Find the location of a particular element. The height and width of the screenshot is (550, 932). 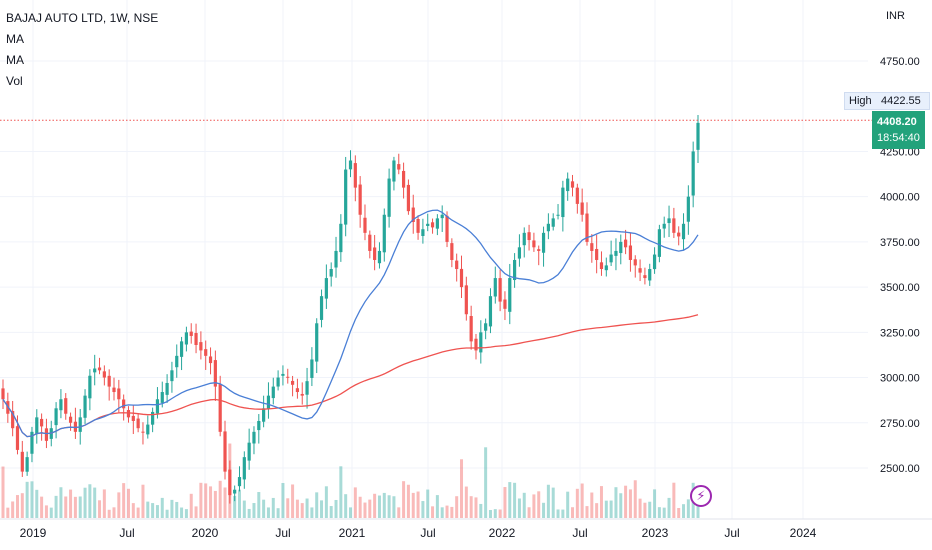

x-tick-label: 2023 is located at coordinates (655, 533).